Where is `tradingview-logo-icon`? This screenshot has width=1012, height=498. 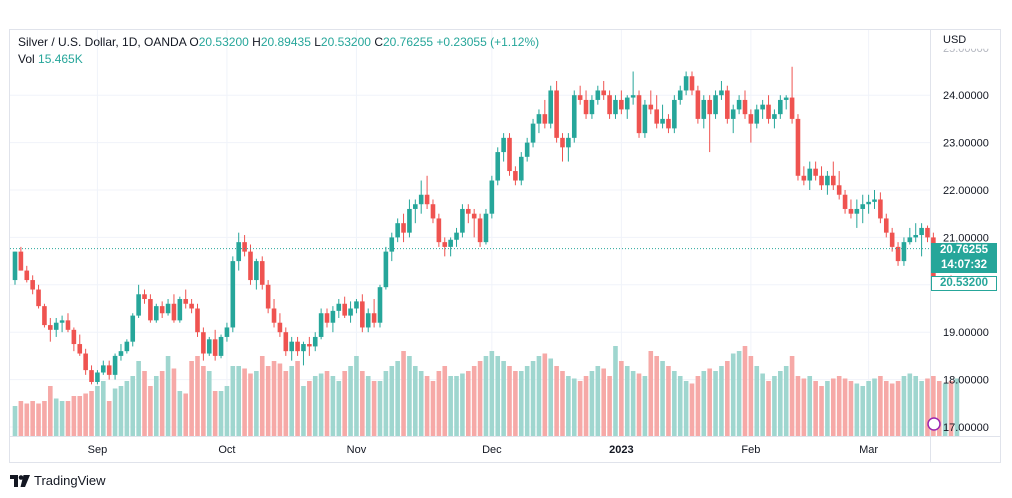
tradingview-logo-icon is located at coordinates (20, 480).